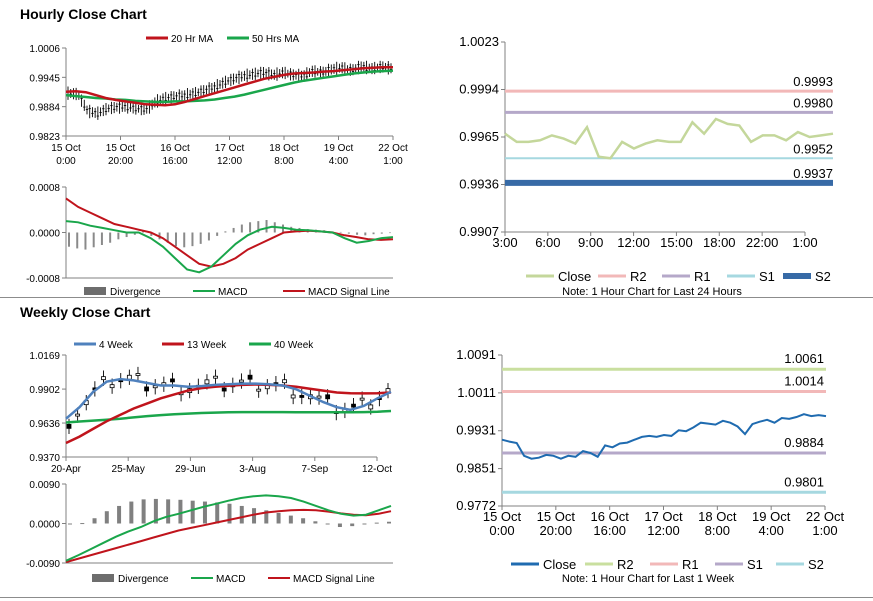 This screenshot has height=601, width=873. I want to click on hourly-level-s1-label: 0.9952, so click(813, 148).